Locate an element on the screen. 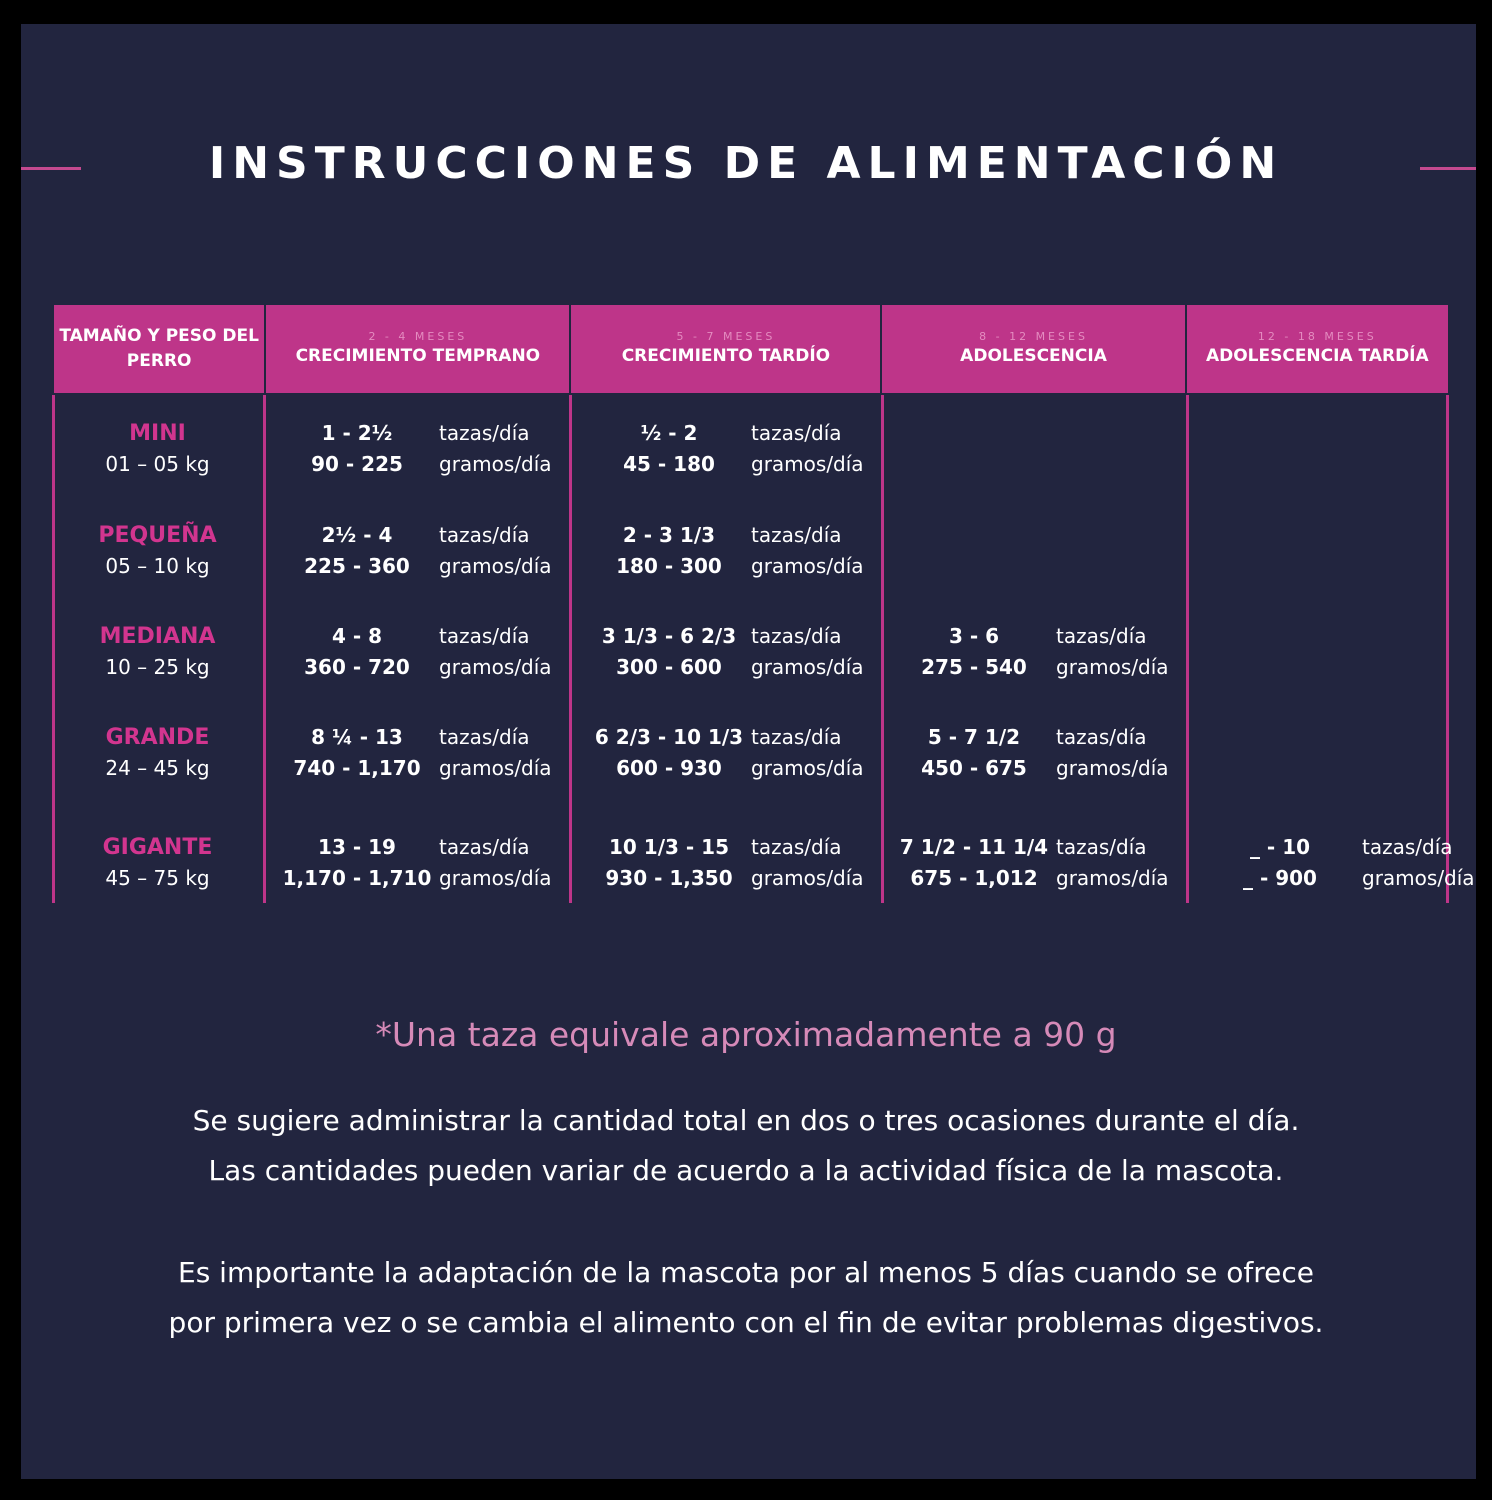 This screenshot has height=1500, width=1492. portion-cell: 4 - 8 tazas/día 360 - 720 gramos/día is located at coordinates (427, 652).